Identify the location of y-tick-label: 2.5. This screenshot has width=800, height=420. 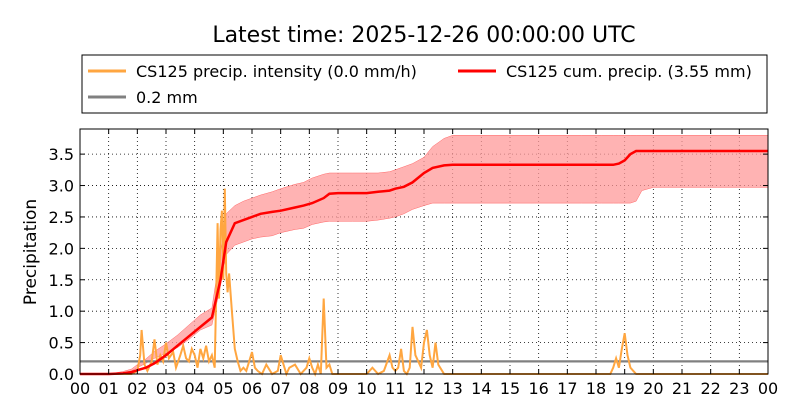
(61, 217).